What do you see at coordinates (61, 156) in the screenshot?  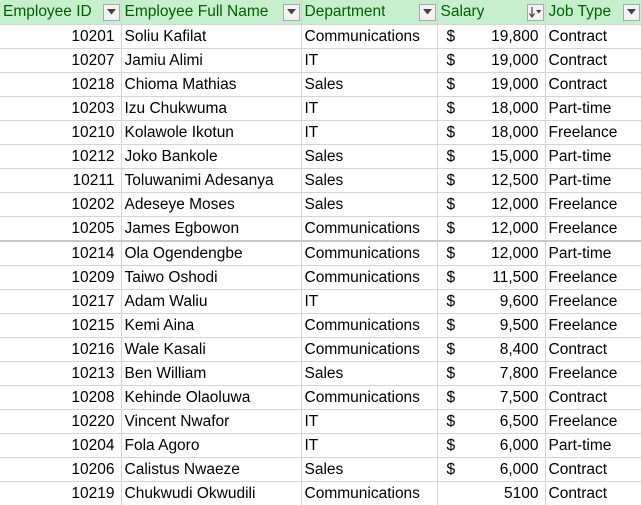 I see `employee-id-cell: 10212` at bounding box center [61, 156].